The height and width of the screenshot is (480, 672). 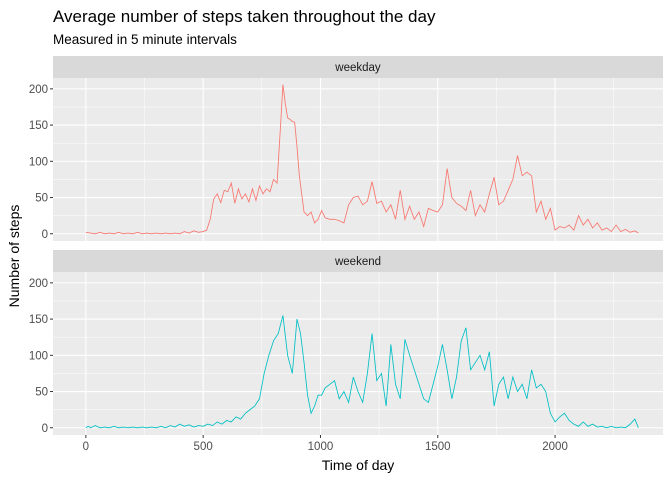 What do you see at coordinates (51, 161) in the screenshot?
I see `y-ticks-weekday` at bounding box center [51, 161].